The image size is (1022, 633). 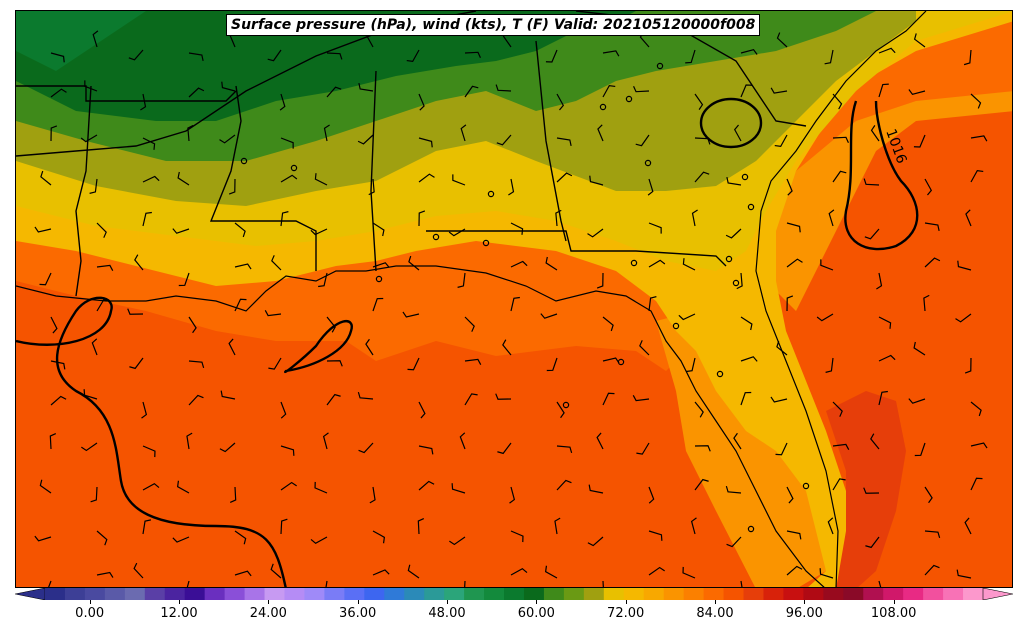 I want to click on colorbar-tick-label: 36.00, so click(x=358, y=613).